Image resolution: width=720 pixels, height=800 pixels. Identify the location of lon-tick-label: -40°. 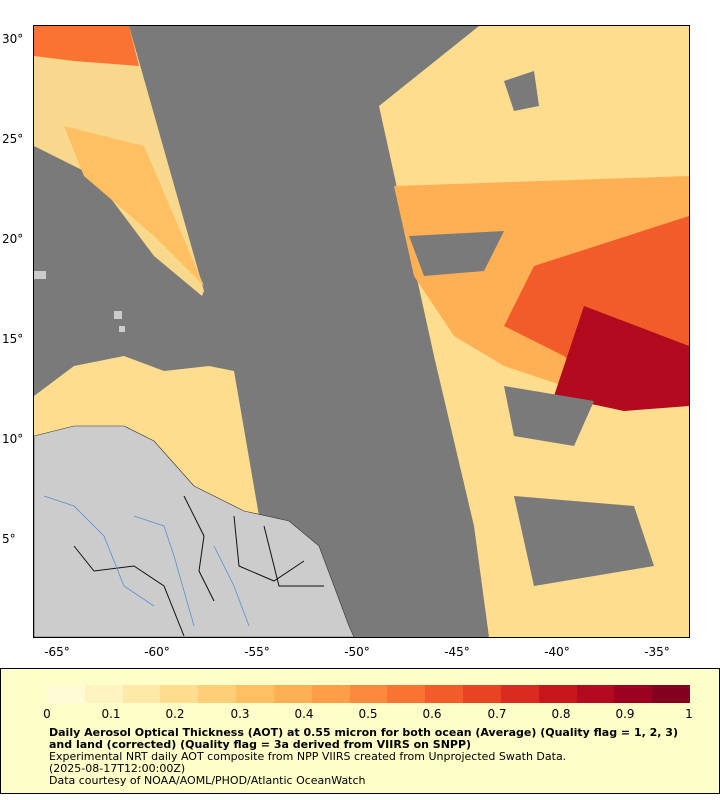
(557, 652).